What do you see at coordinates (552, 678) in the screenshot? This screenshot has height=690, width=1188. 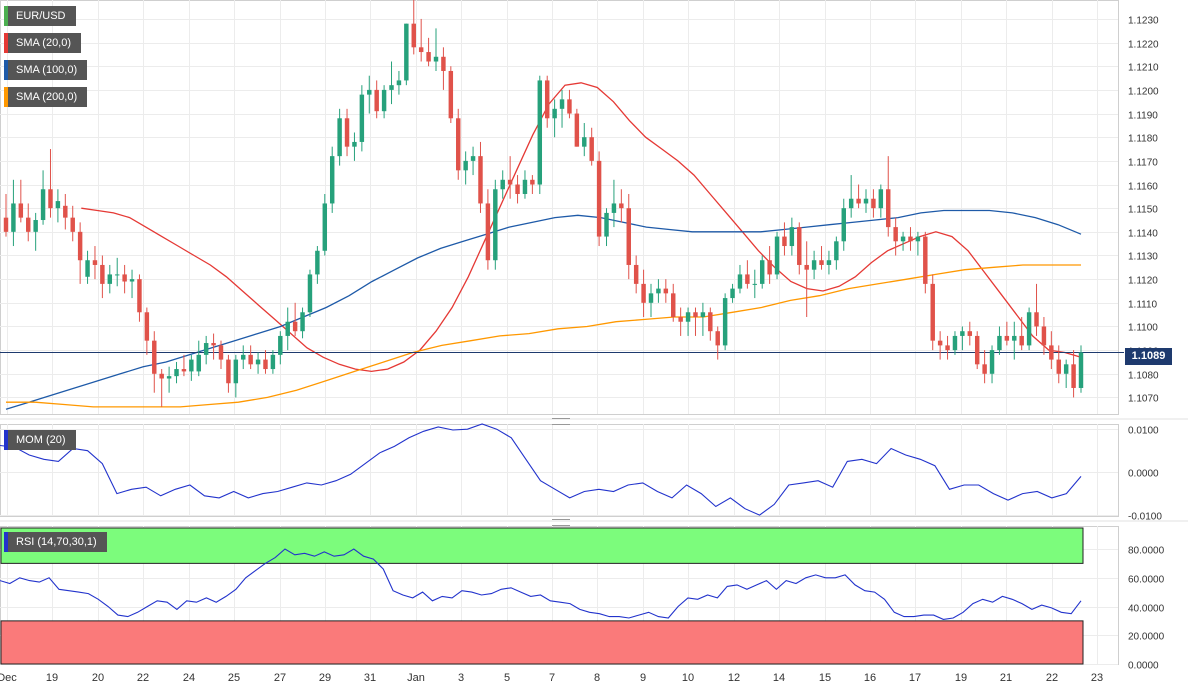 I see `x-tick-label: 7` at bounding box center [552, 678].